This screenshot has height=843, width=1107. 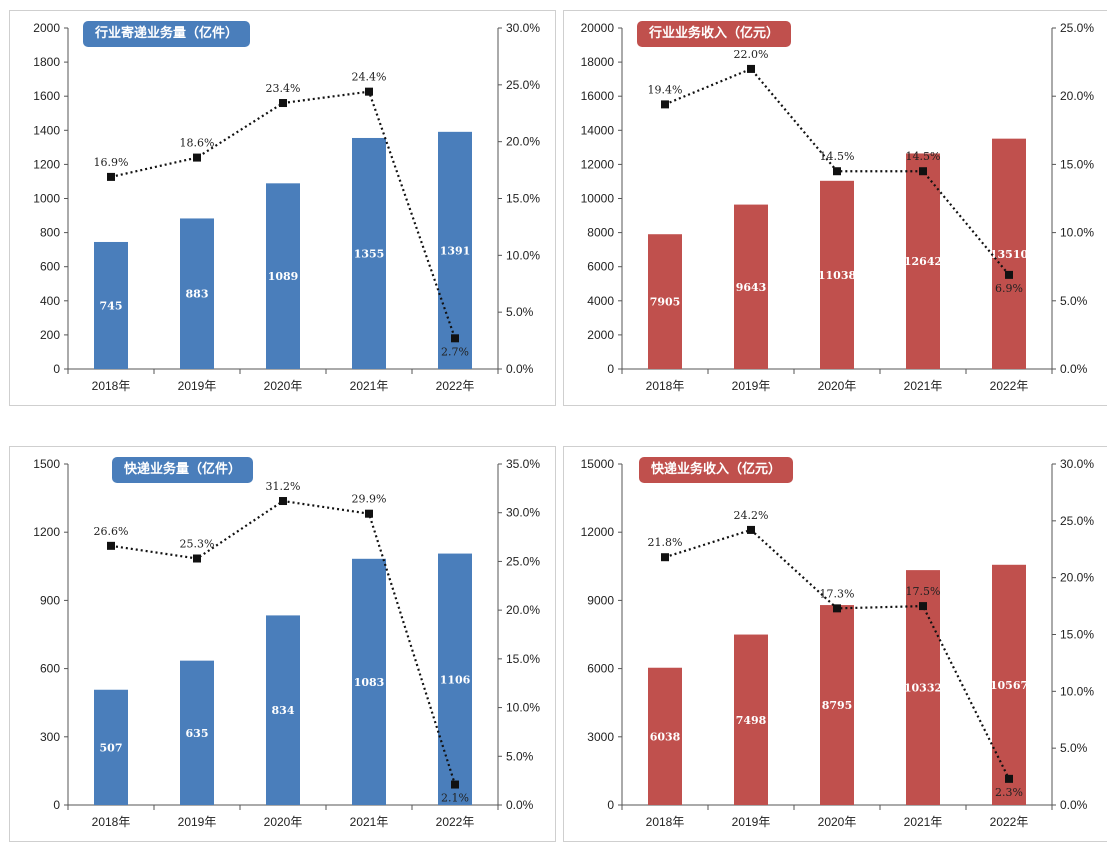 What do you see at coordinates (56, 805) in the screenshot?
I see `left-tick-label: 0` at bounding box center [56, 805].